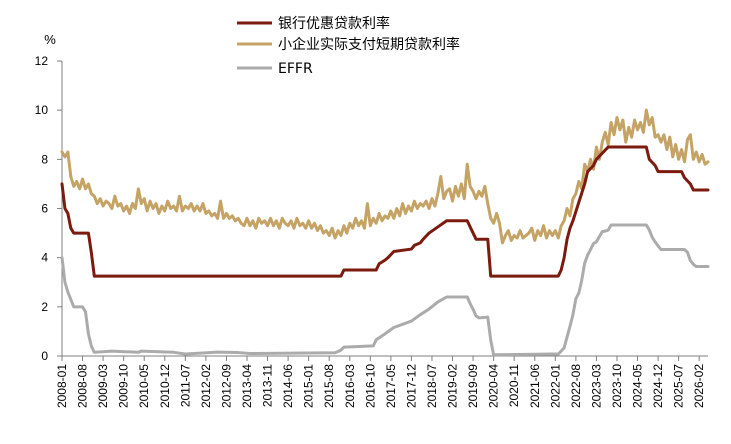  What do you see at coordinates (103, 386) in the screenshot?
I see `x-tick-label: 2009-03` at bounding box center [103, 386].